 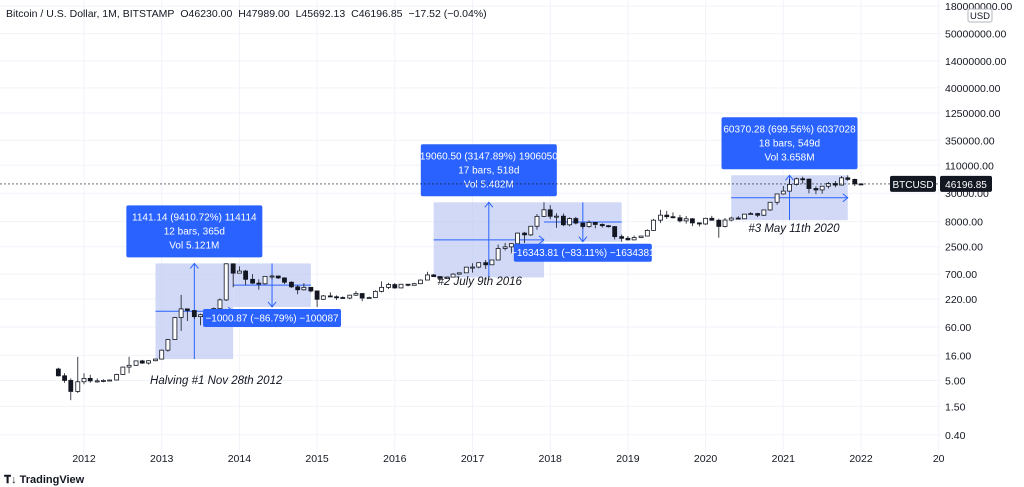 I want to click on x-tick-label: 2013, so click(x=162, y=459).